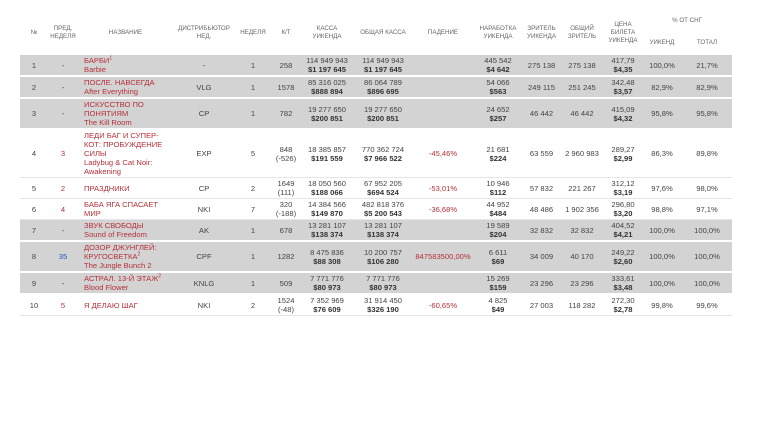 The image size is (758, 422). What do you see at coordinates (383, 209) in the screenshot?
I see `cell-total-gross: 482 818 376 $5 200 543` at bounding box center [383, 209].